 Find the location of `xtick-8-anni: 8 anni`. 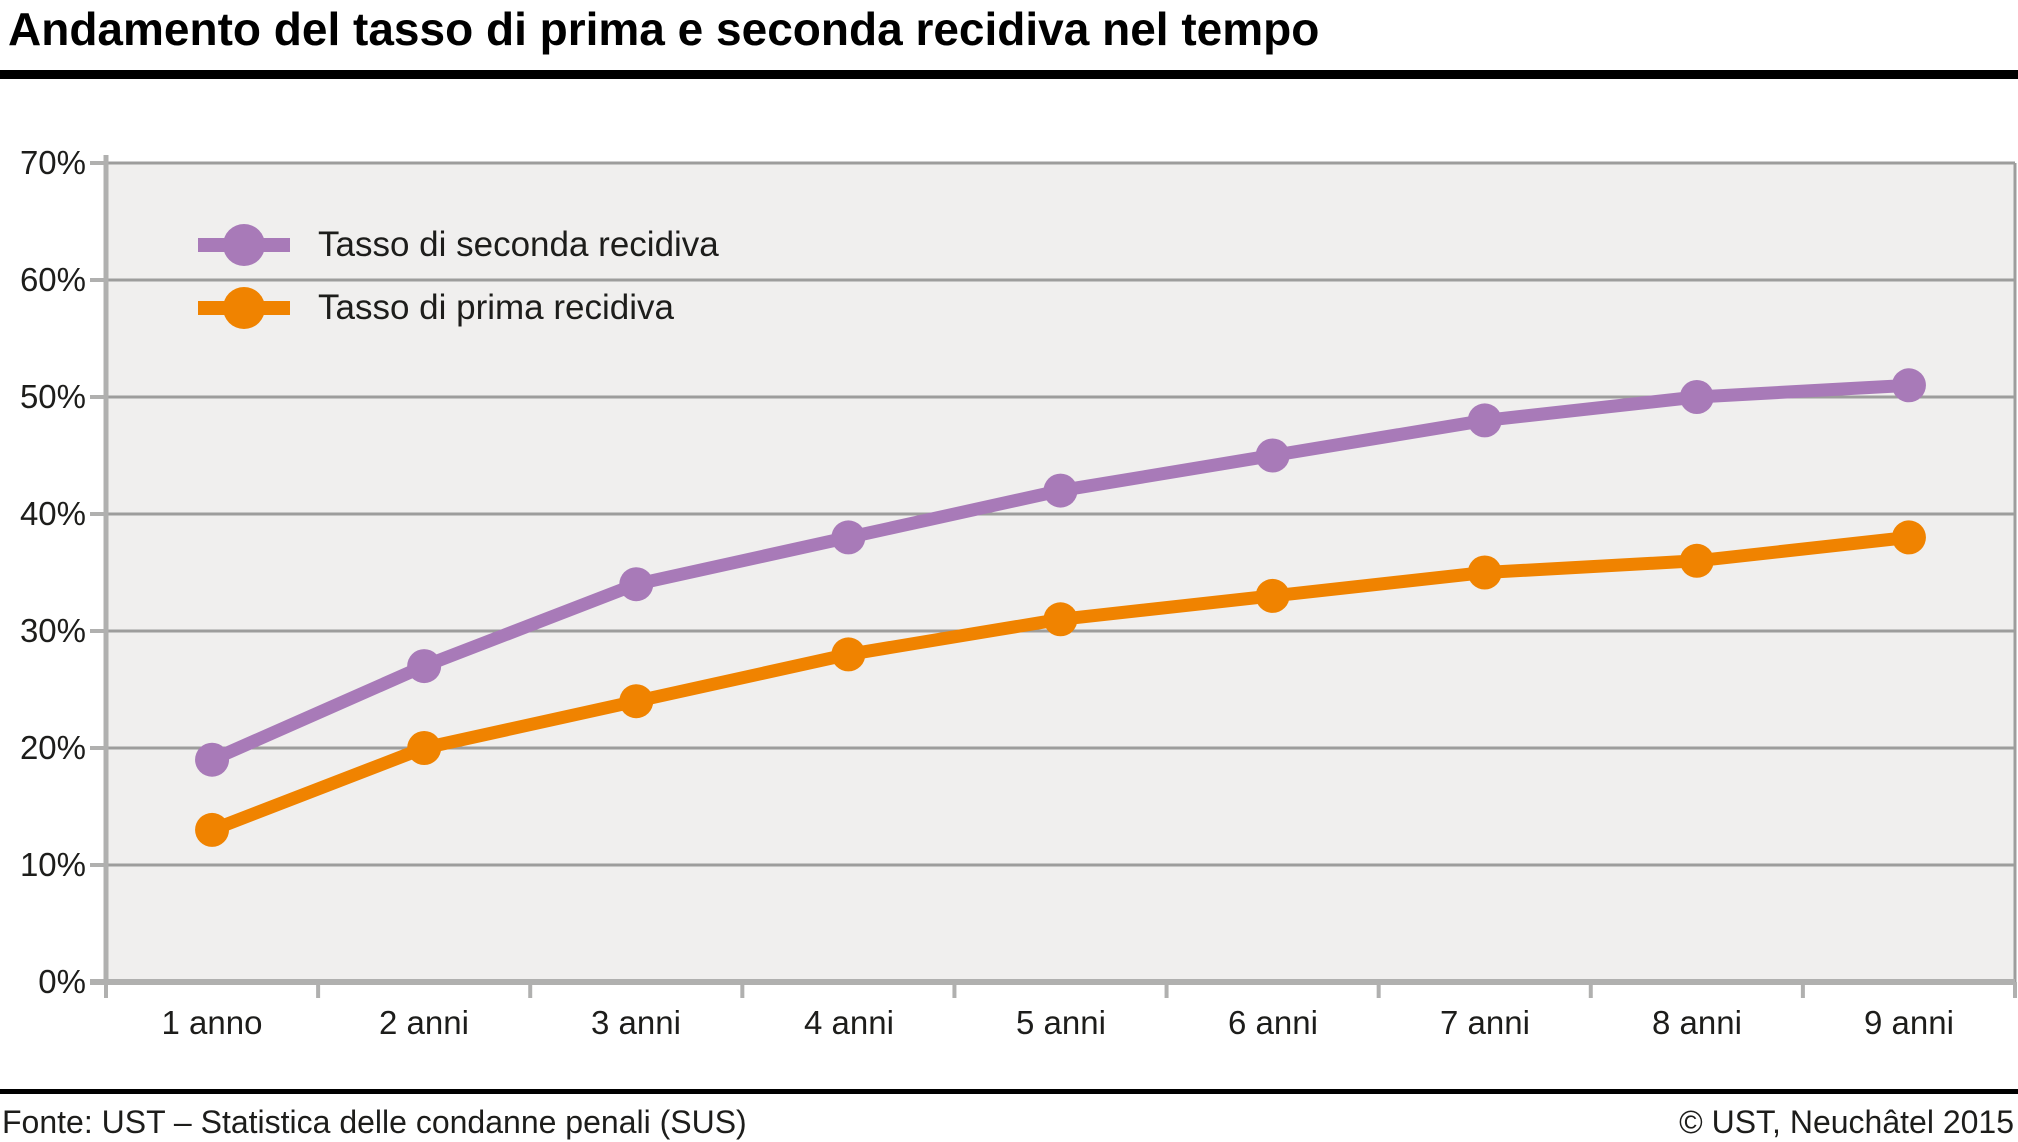

xtick-8-anni: 8 anni is located at coordinates (1697, 1022).